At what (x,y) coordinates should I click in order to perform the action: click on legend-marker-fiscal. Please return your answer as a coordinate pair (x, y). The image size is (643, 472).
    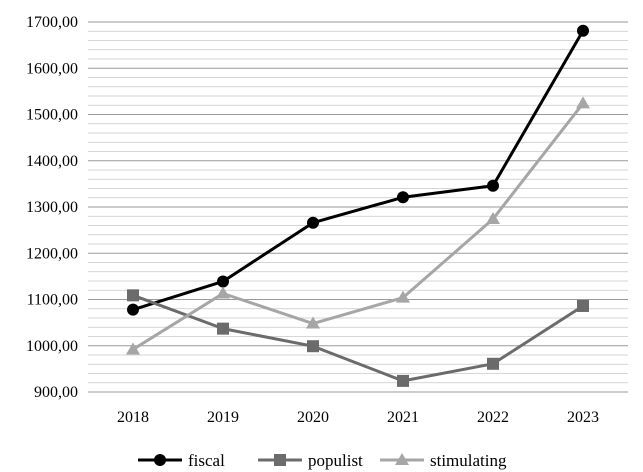
    Looking at the image, I should click on (160, 460).